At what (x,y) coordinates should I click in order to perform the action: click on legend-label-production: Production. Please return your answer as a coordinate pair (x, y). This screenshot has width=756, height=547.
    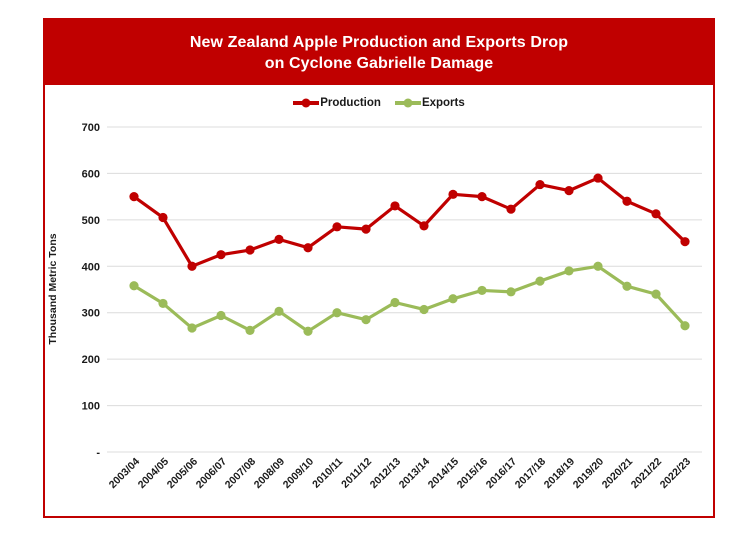
    Looking at the image, I should click on (350, 103).